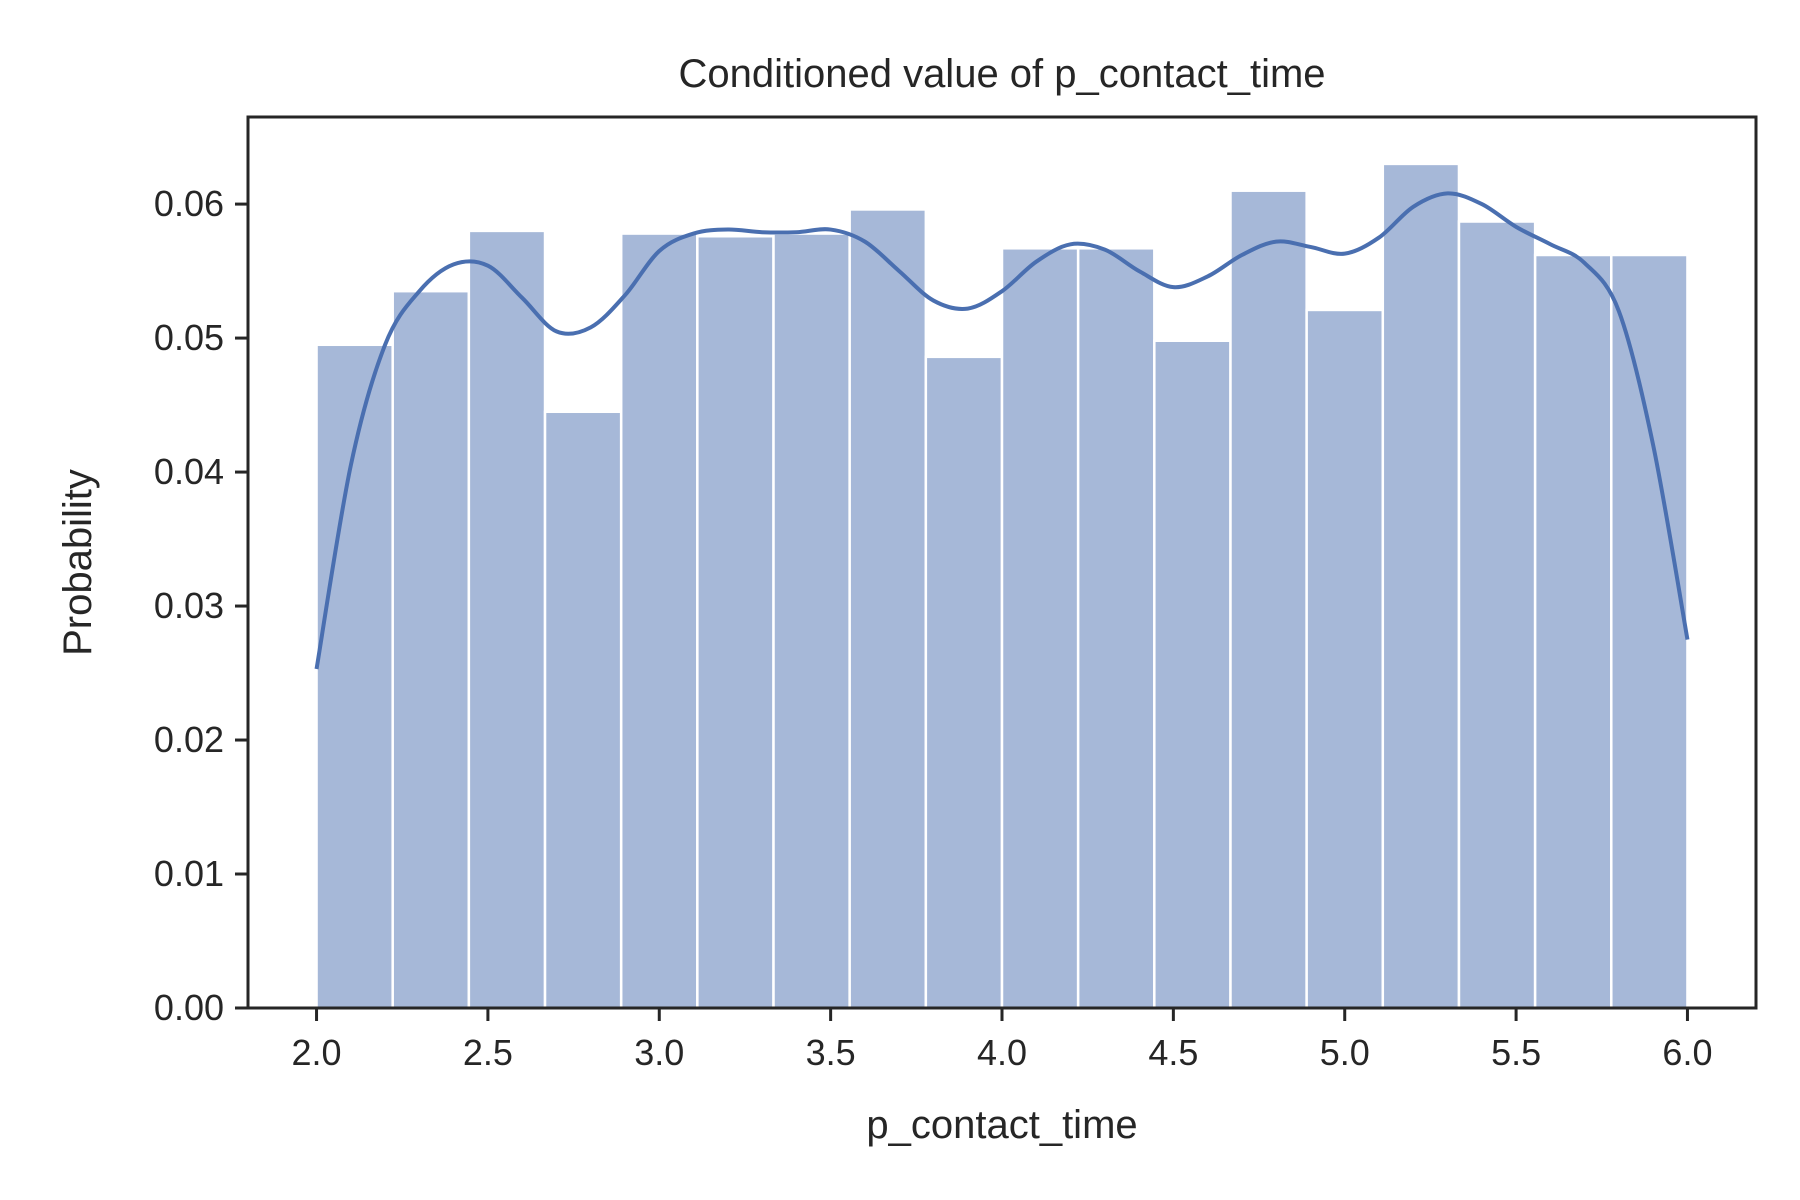 The height and width of the screenshot is (1200, 1800). Describe the element at coordinates (488, 1052) in the screenshot. I see `x-tick-label: 2.5` at that location.